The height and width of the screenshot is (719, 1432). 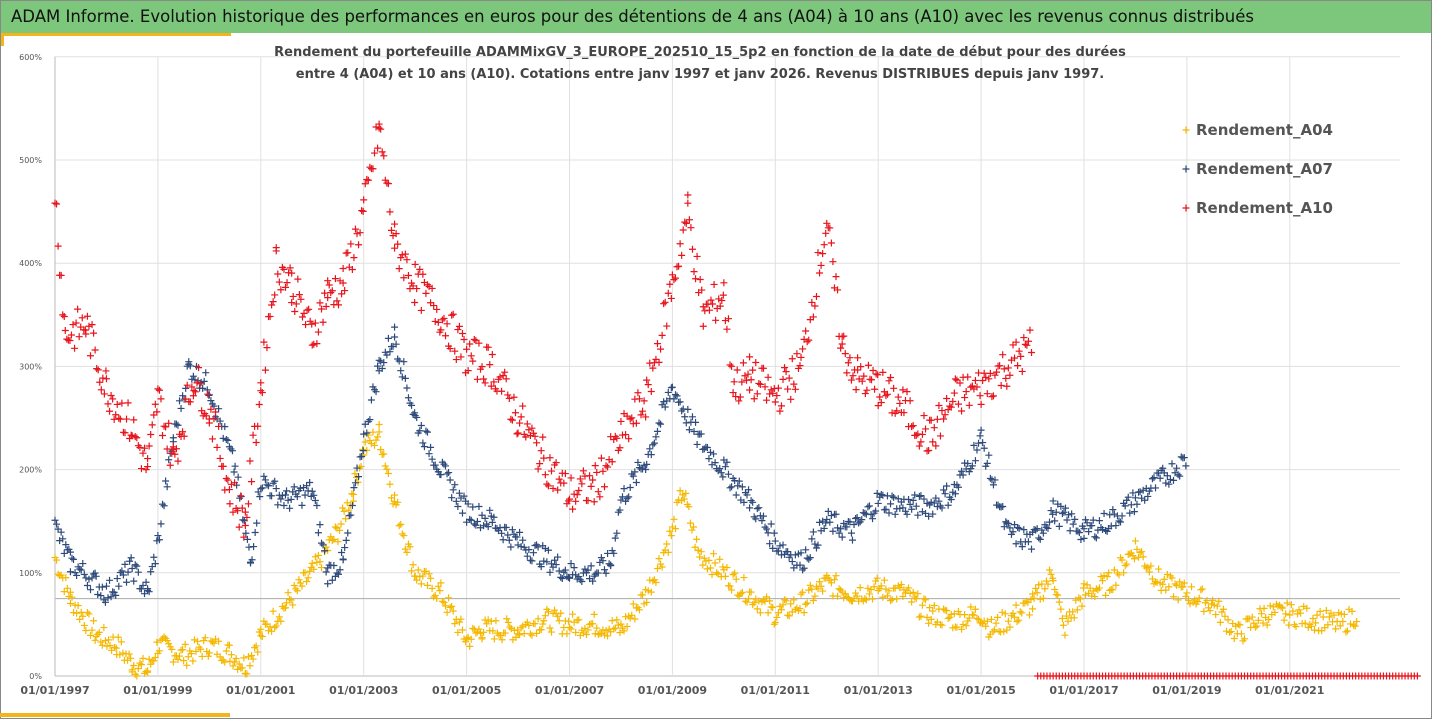 I want to click on x-tick-label: 01/01/2005, so click(x=466, y=690).